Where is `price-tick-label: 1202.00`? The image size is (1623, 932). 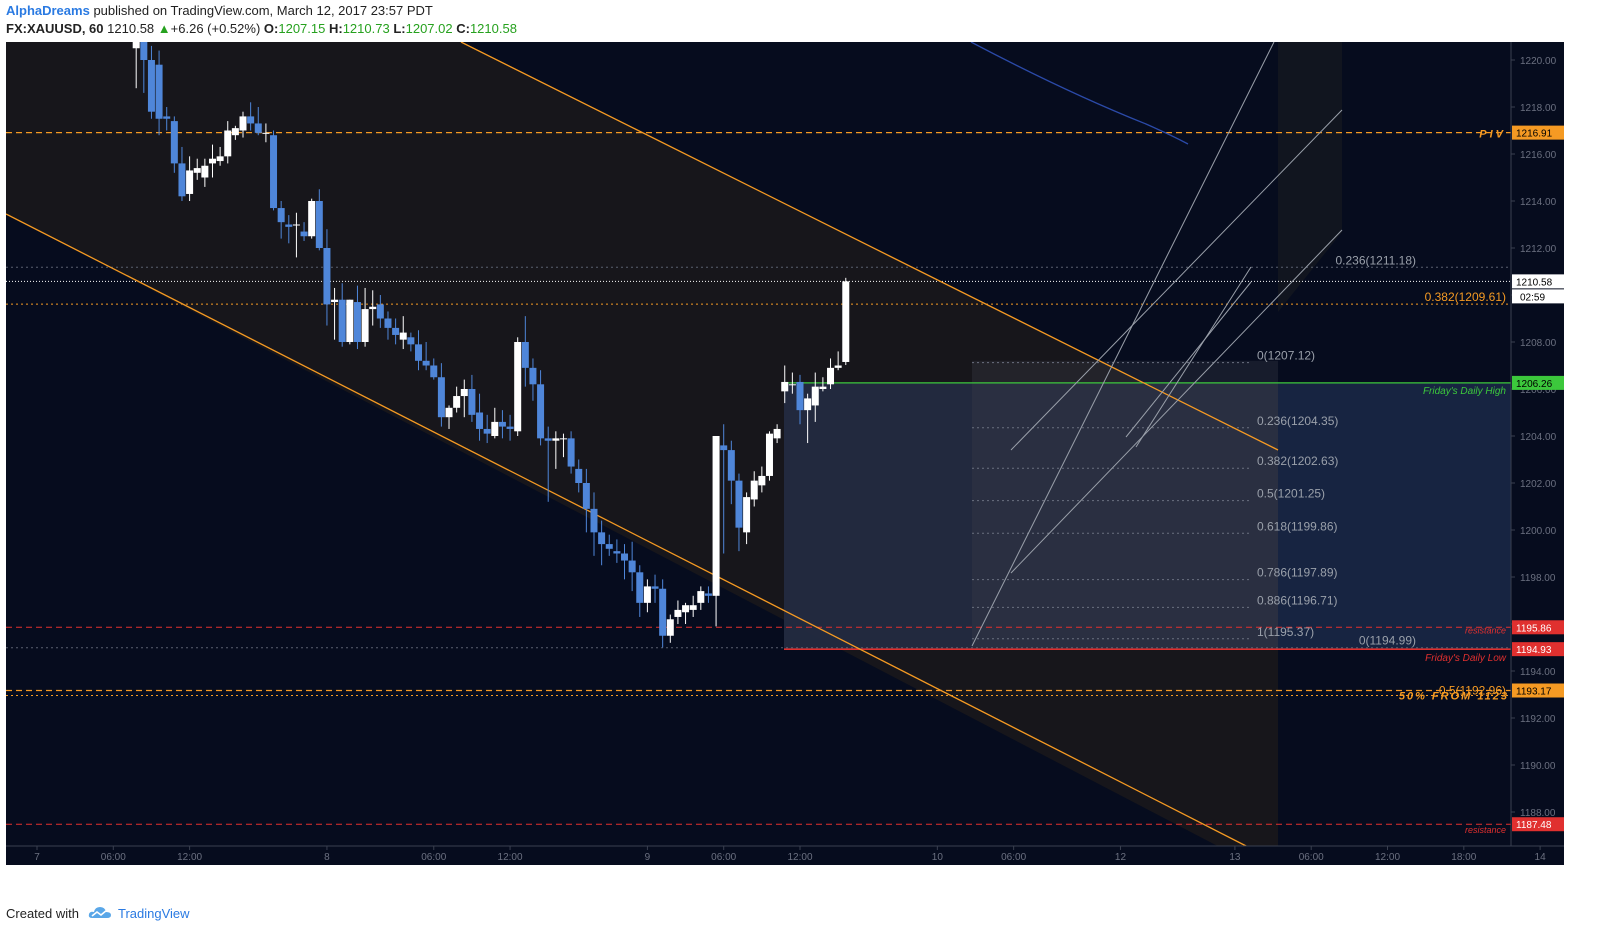
price-tick-label: 1202.00 is located at coordinates (1538, 484).